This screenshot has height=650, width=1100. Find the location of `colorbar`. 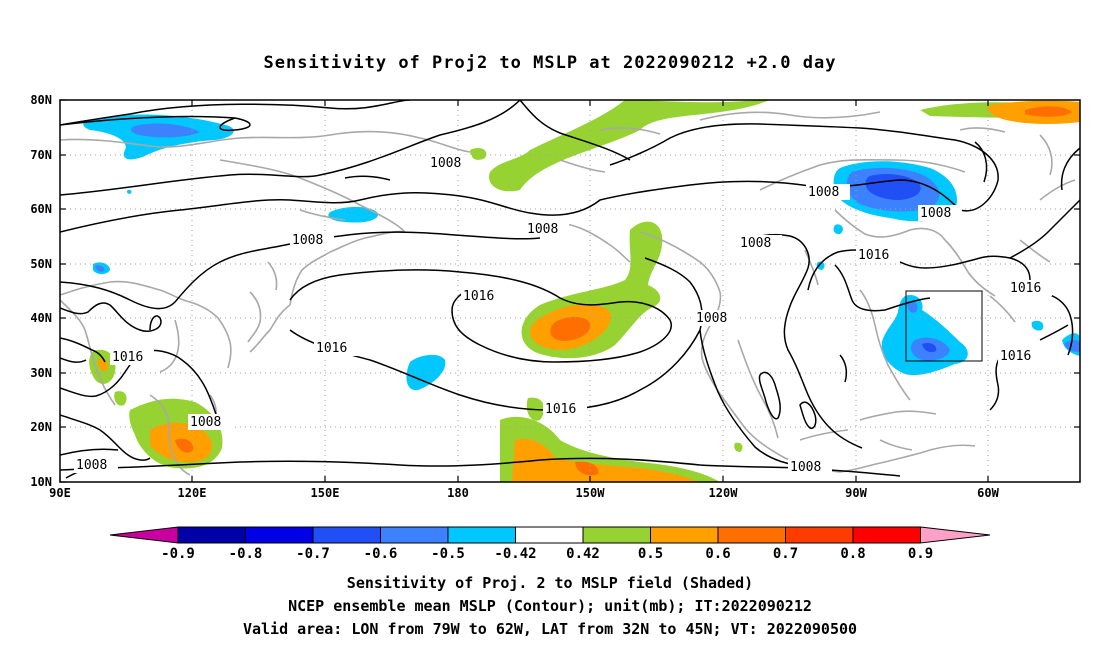

colorbar is located at coordinates (550, 535).